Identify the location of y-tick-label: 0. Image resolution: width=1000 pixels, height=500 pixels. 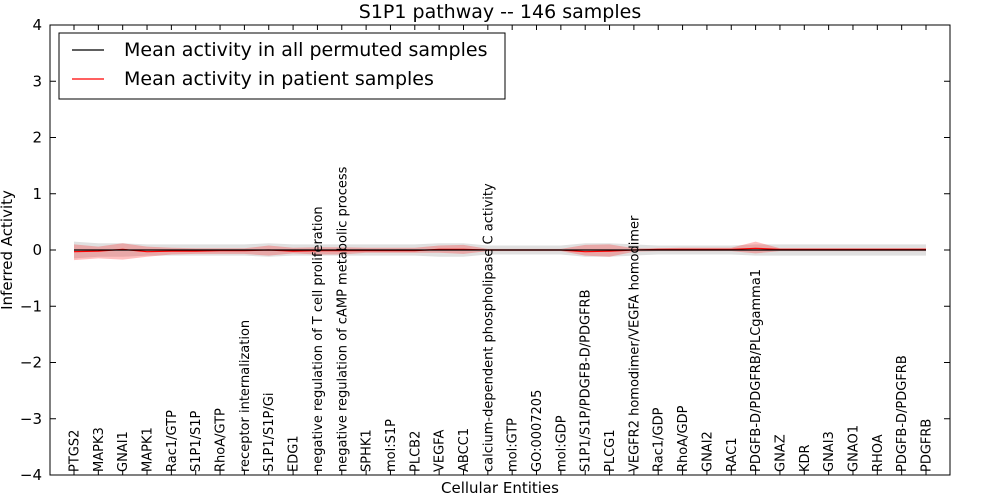
(37, 250).